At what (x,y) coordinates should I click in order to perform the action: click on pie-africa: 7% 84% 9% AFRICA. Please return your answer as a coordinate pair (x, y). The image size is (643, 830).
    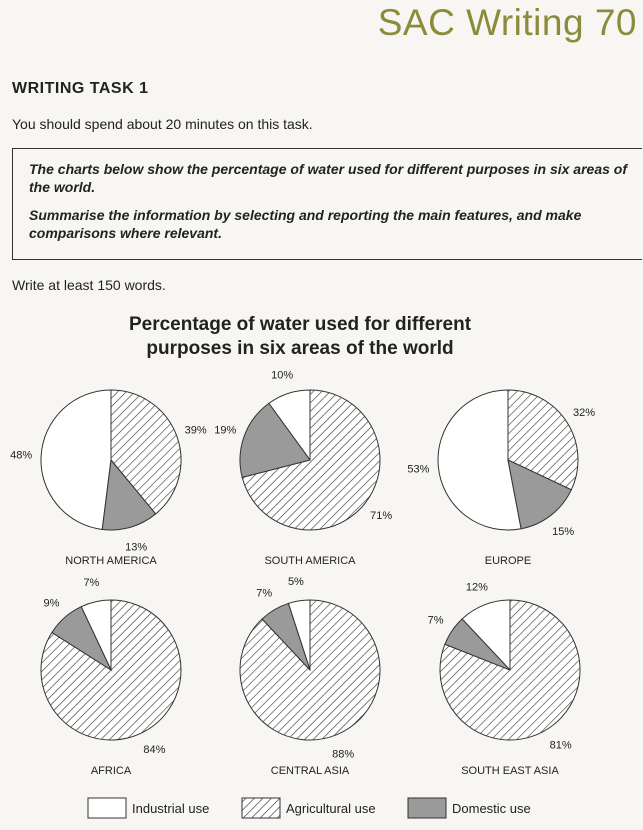
    Looking at the image, I should click on (111, 677).